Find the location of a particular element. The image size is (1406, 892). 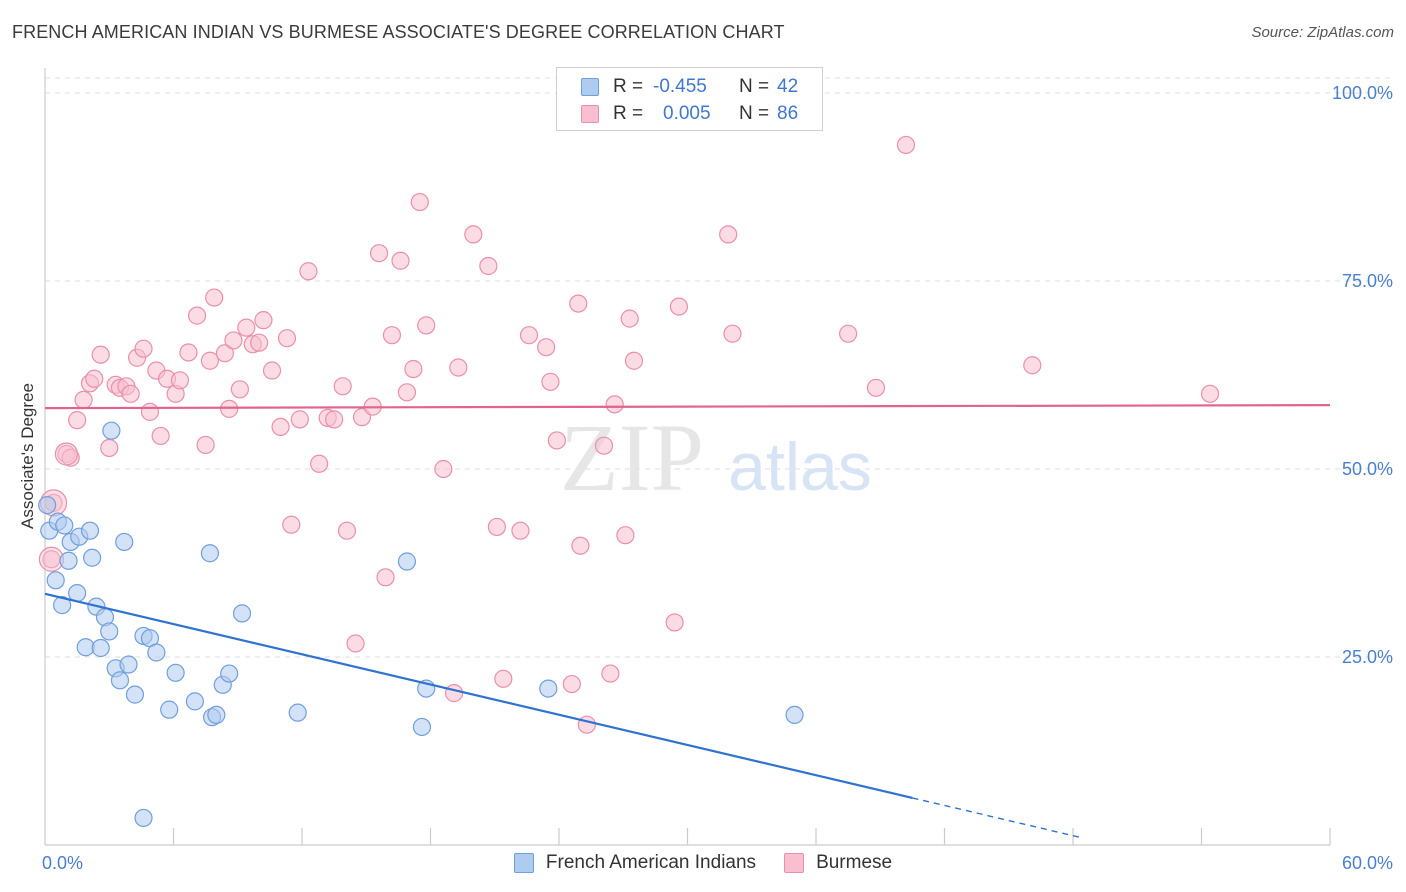

y-axis-label: Associate's Degree is located at coordinates (27, 456).